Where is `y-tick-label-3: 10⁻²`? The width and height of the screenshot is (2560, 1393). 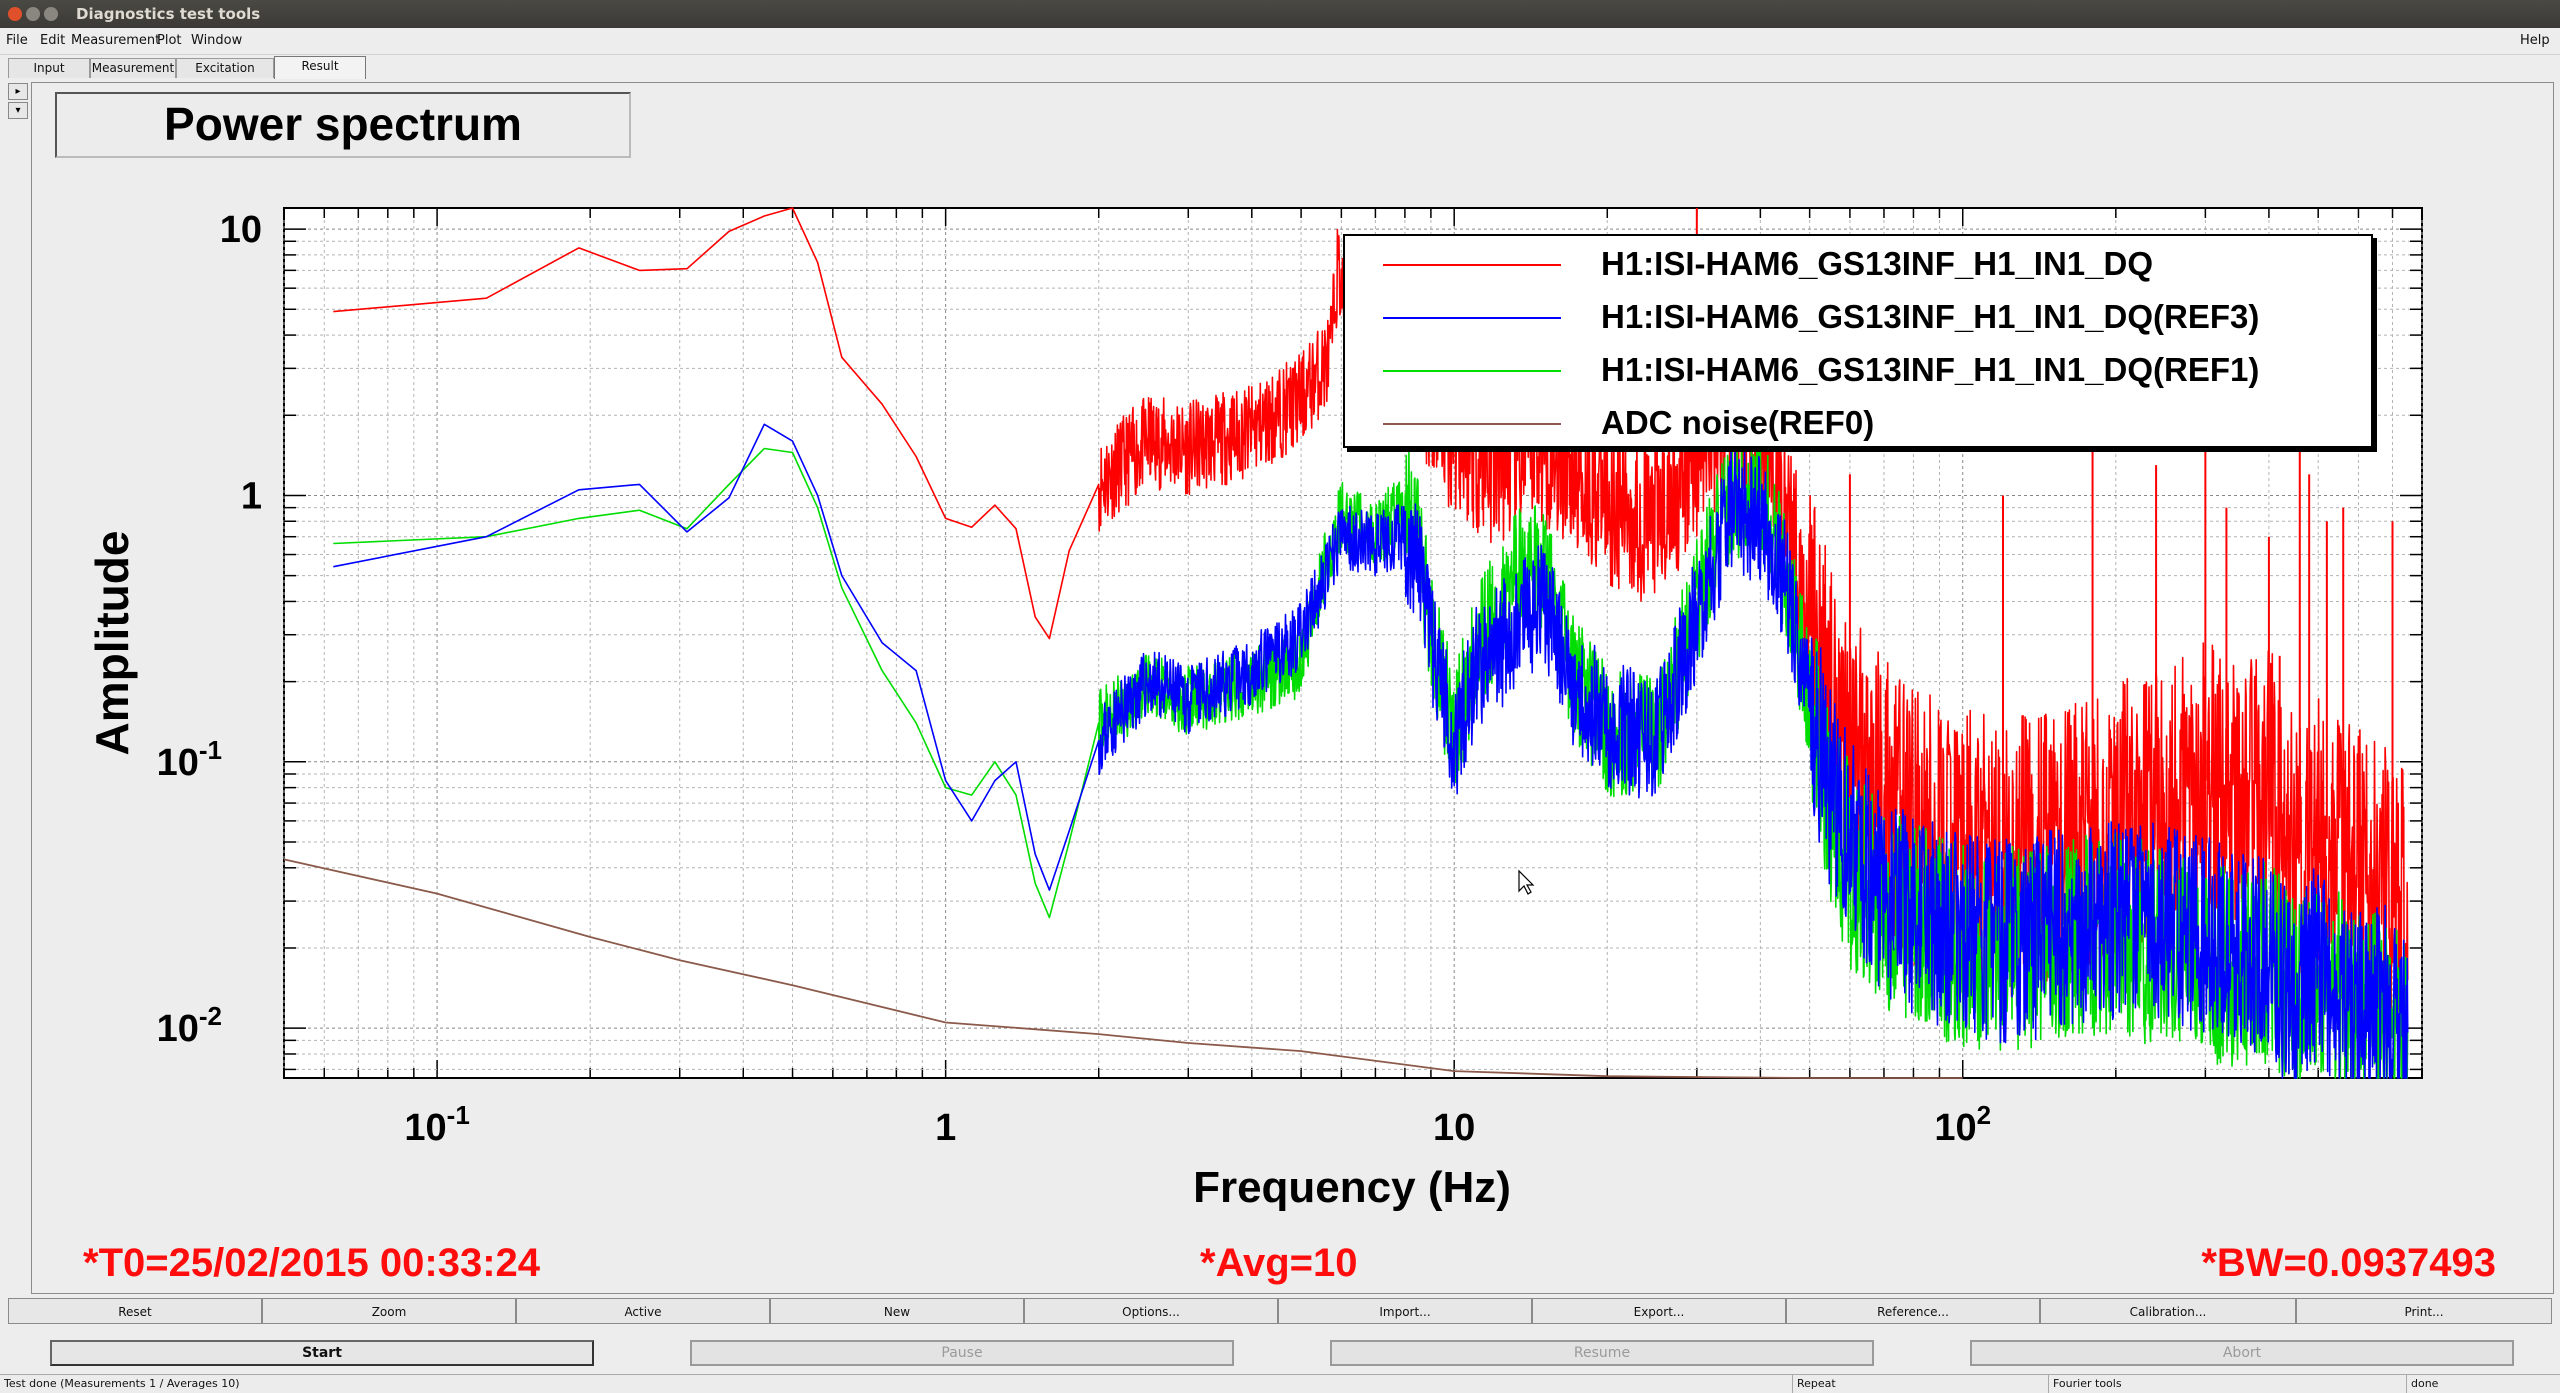
y-tick-label-3: 10⁻² is located at coordinates (189, 1025).